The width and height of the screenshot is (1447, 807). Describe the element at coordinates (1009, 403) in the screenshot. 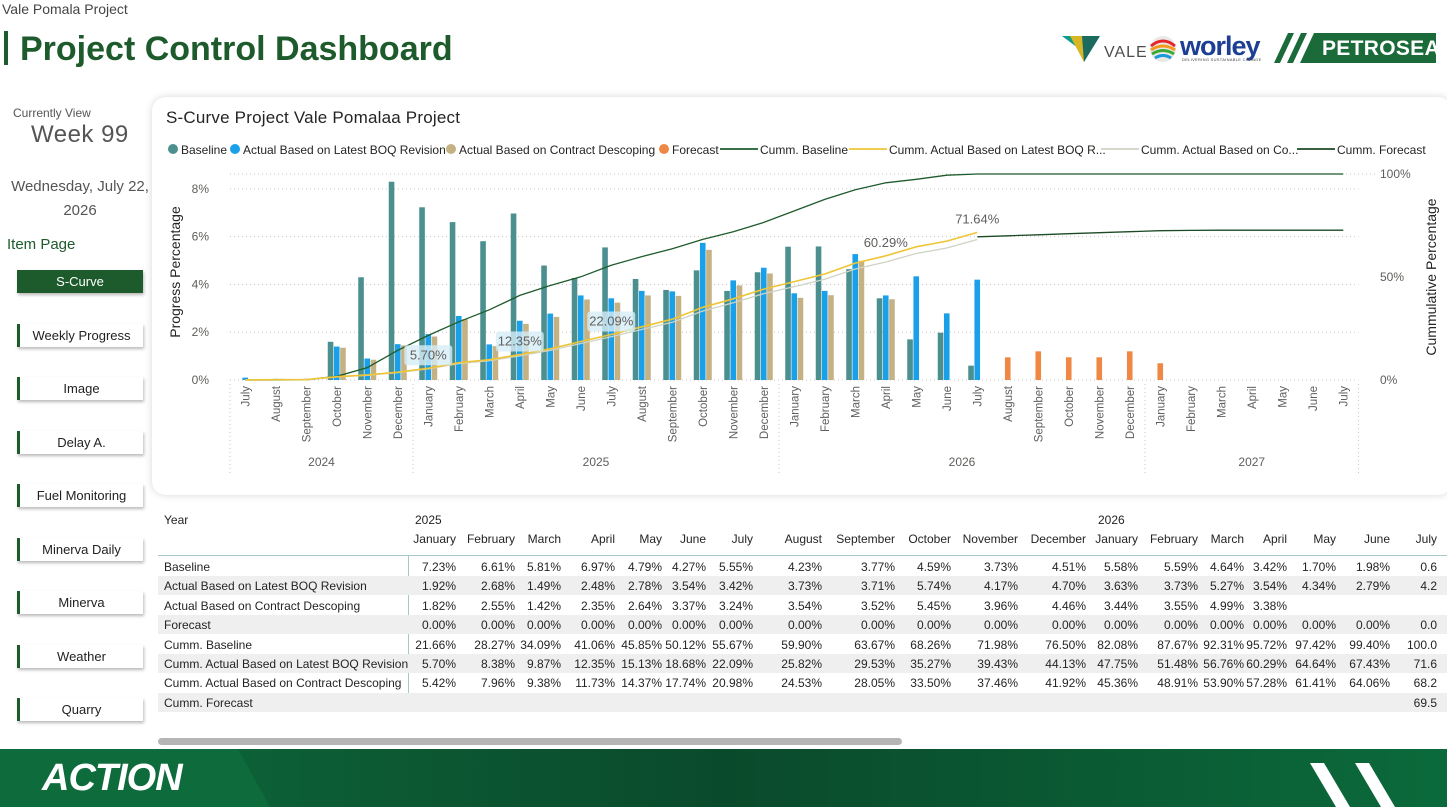

I see `x-axis-month-label: August` at that location.